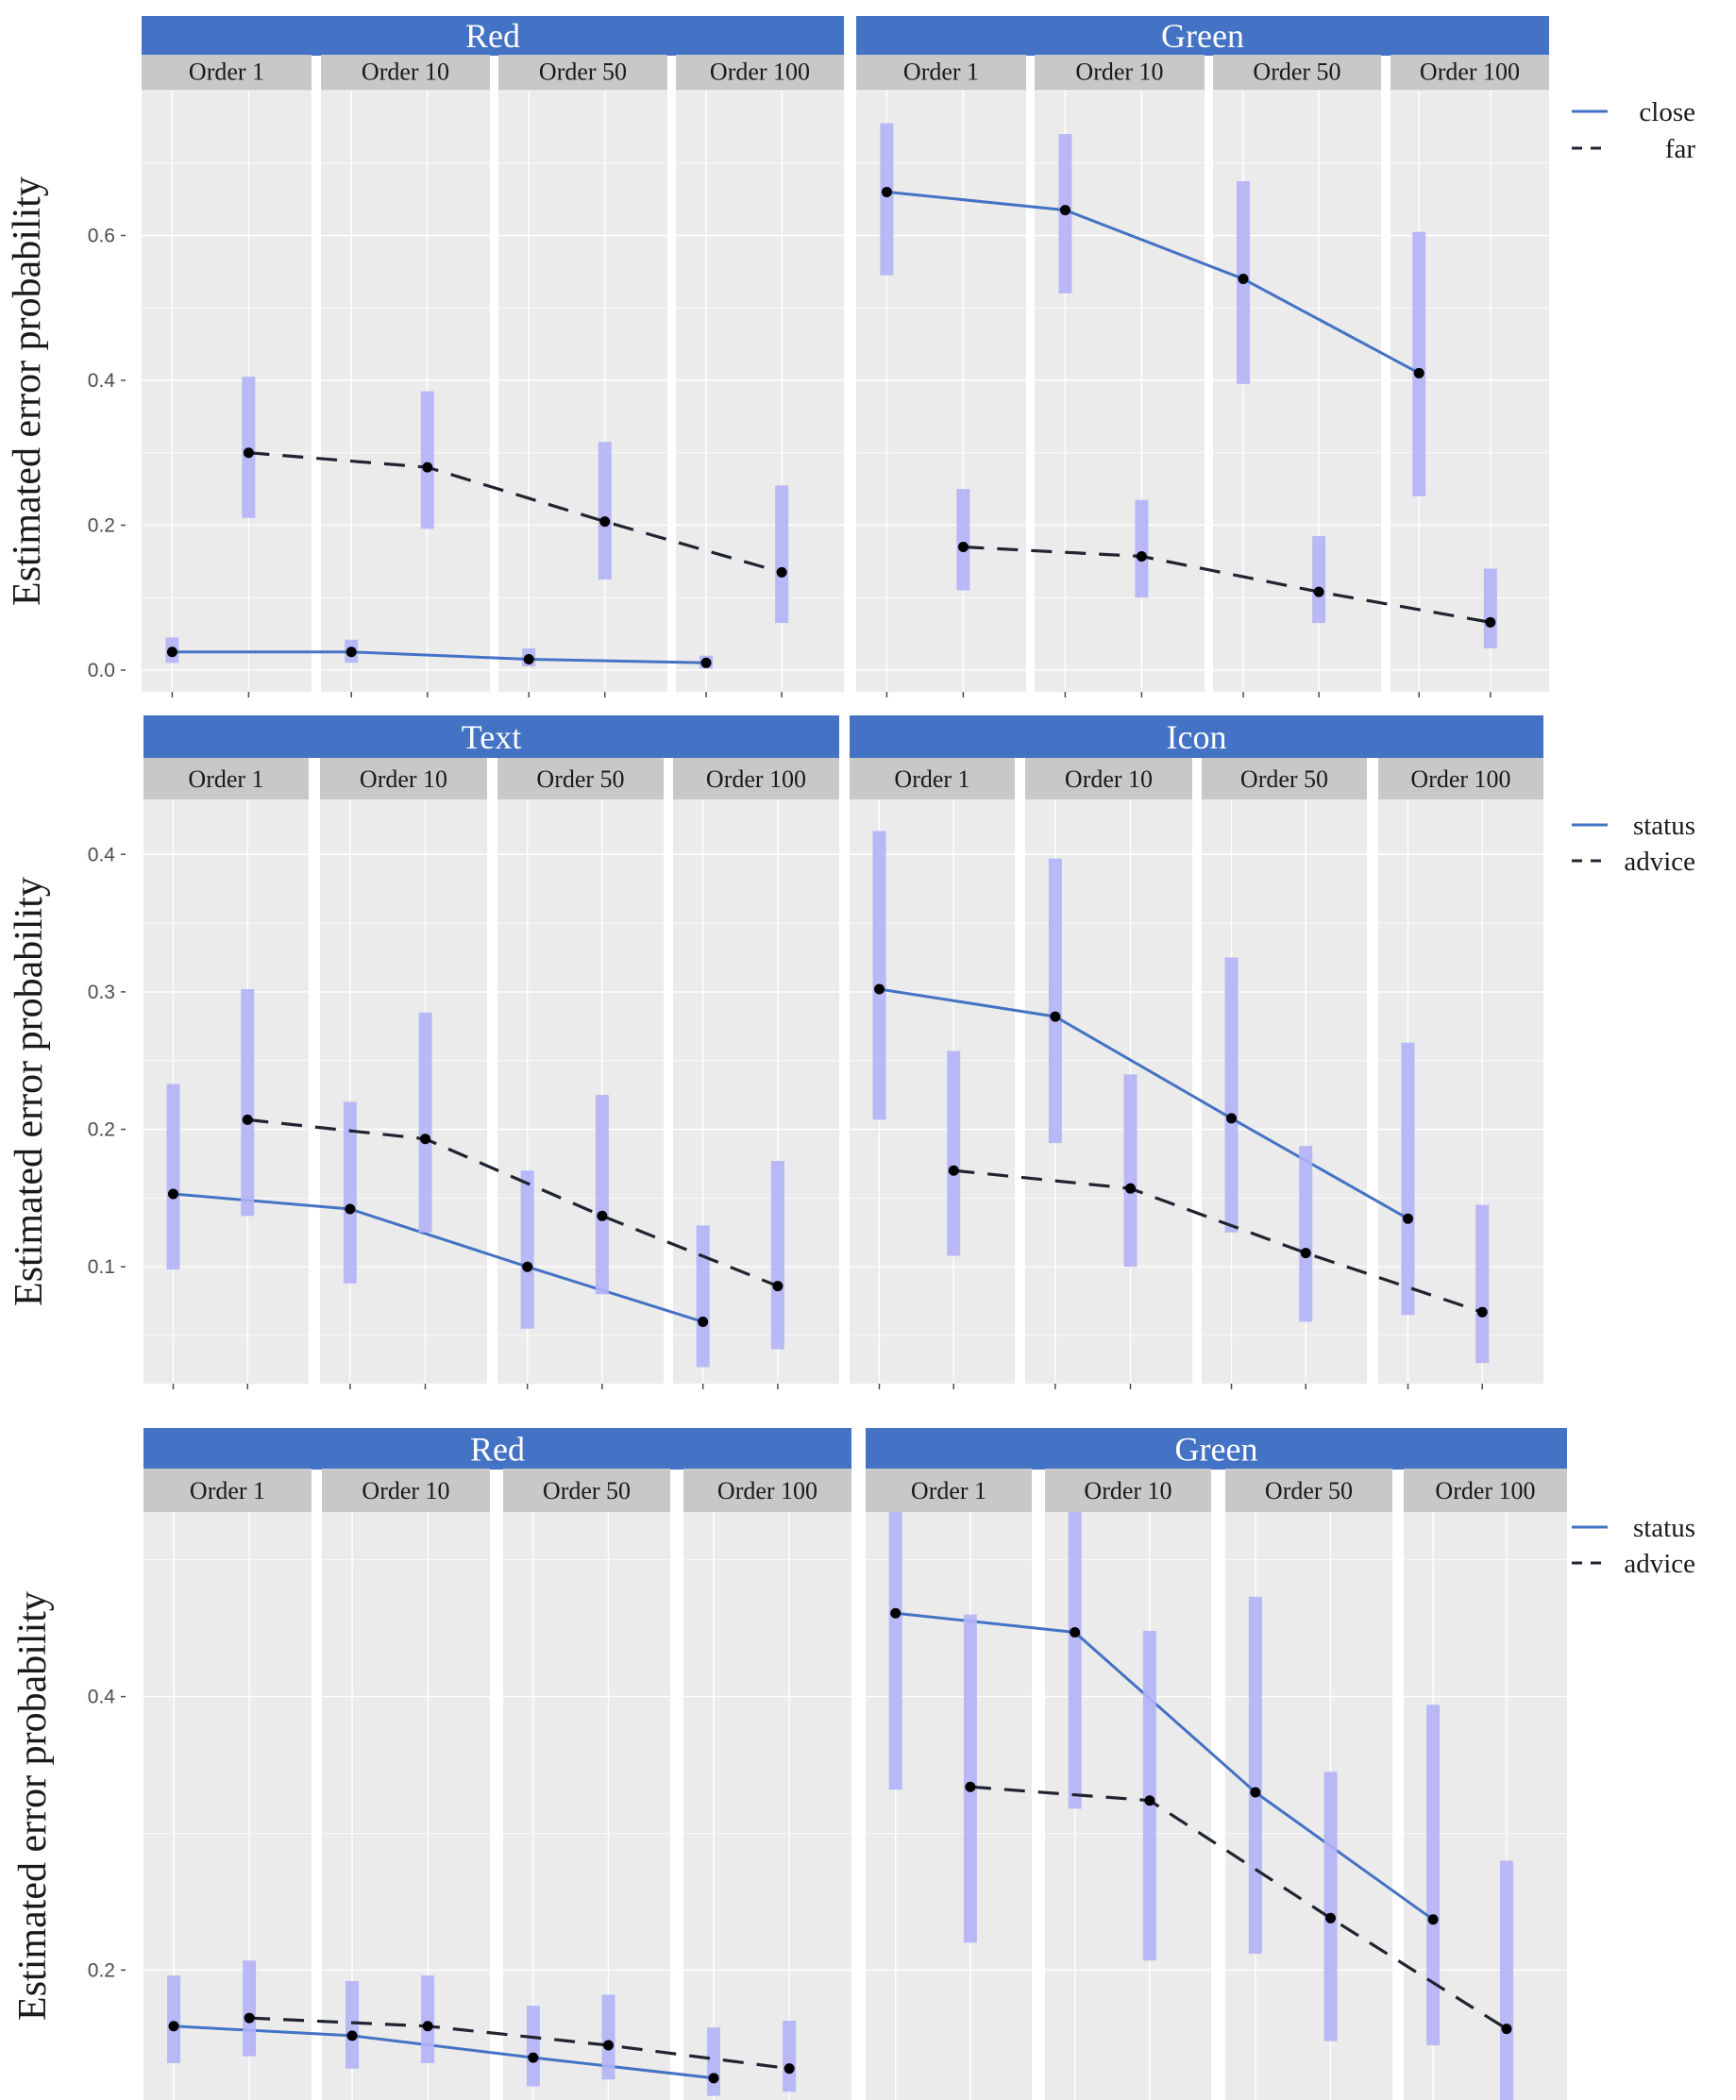 The width and height of the screenshot is (1736, 2100). Describe the element at coordinates (102, 1267) in the screenshot. I see `y-tick-label: 0.1` at that location.